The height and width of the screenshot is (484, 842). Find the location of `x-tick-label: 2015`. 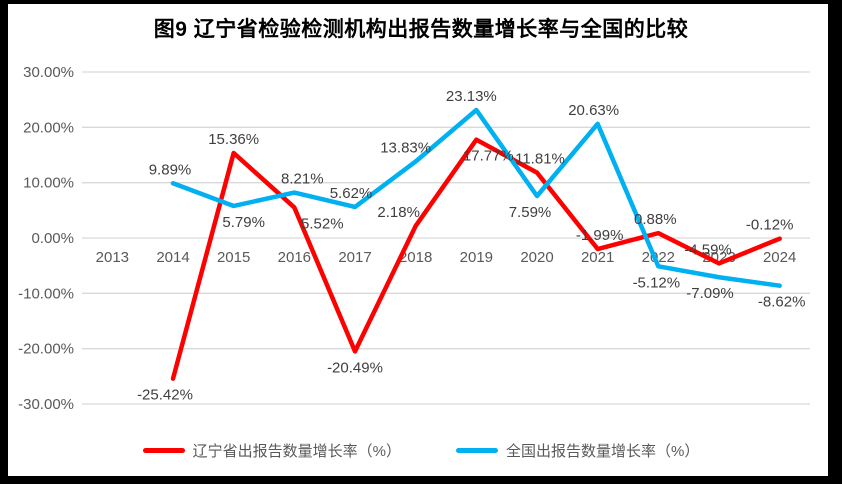

x-tick-label: 2015 is located at coordinates (233, 257).